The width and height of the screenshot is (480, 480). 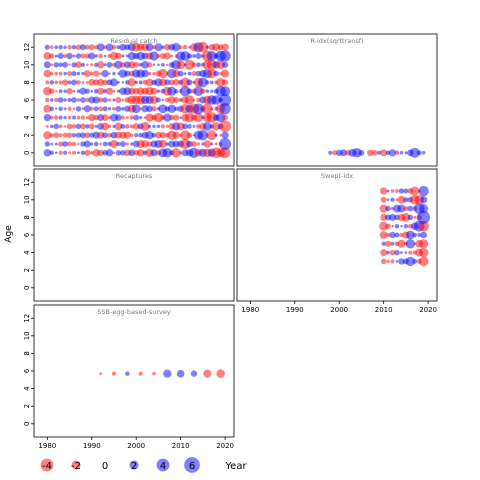 I want to click on legend-entry: 4, so click(x=163, y=465).